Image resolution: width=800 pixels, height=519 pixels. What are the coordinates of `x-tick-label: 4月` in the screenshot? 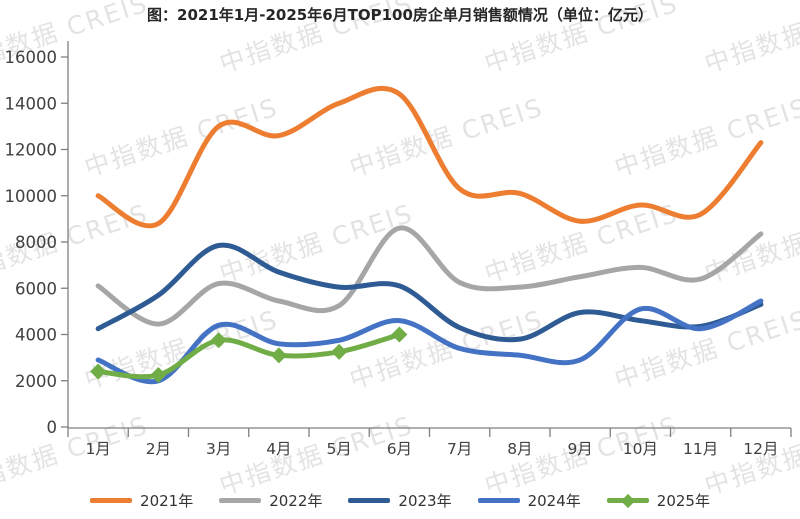 It's located at (278, 449).